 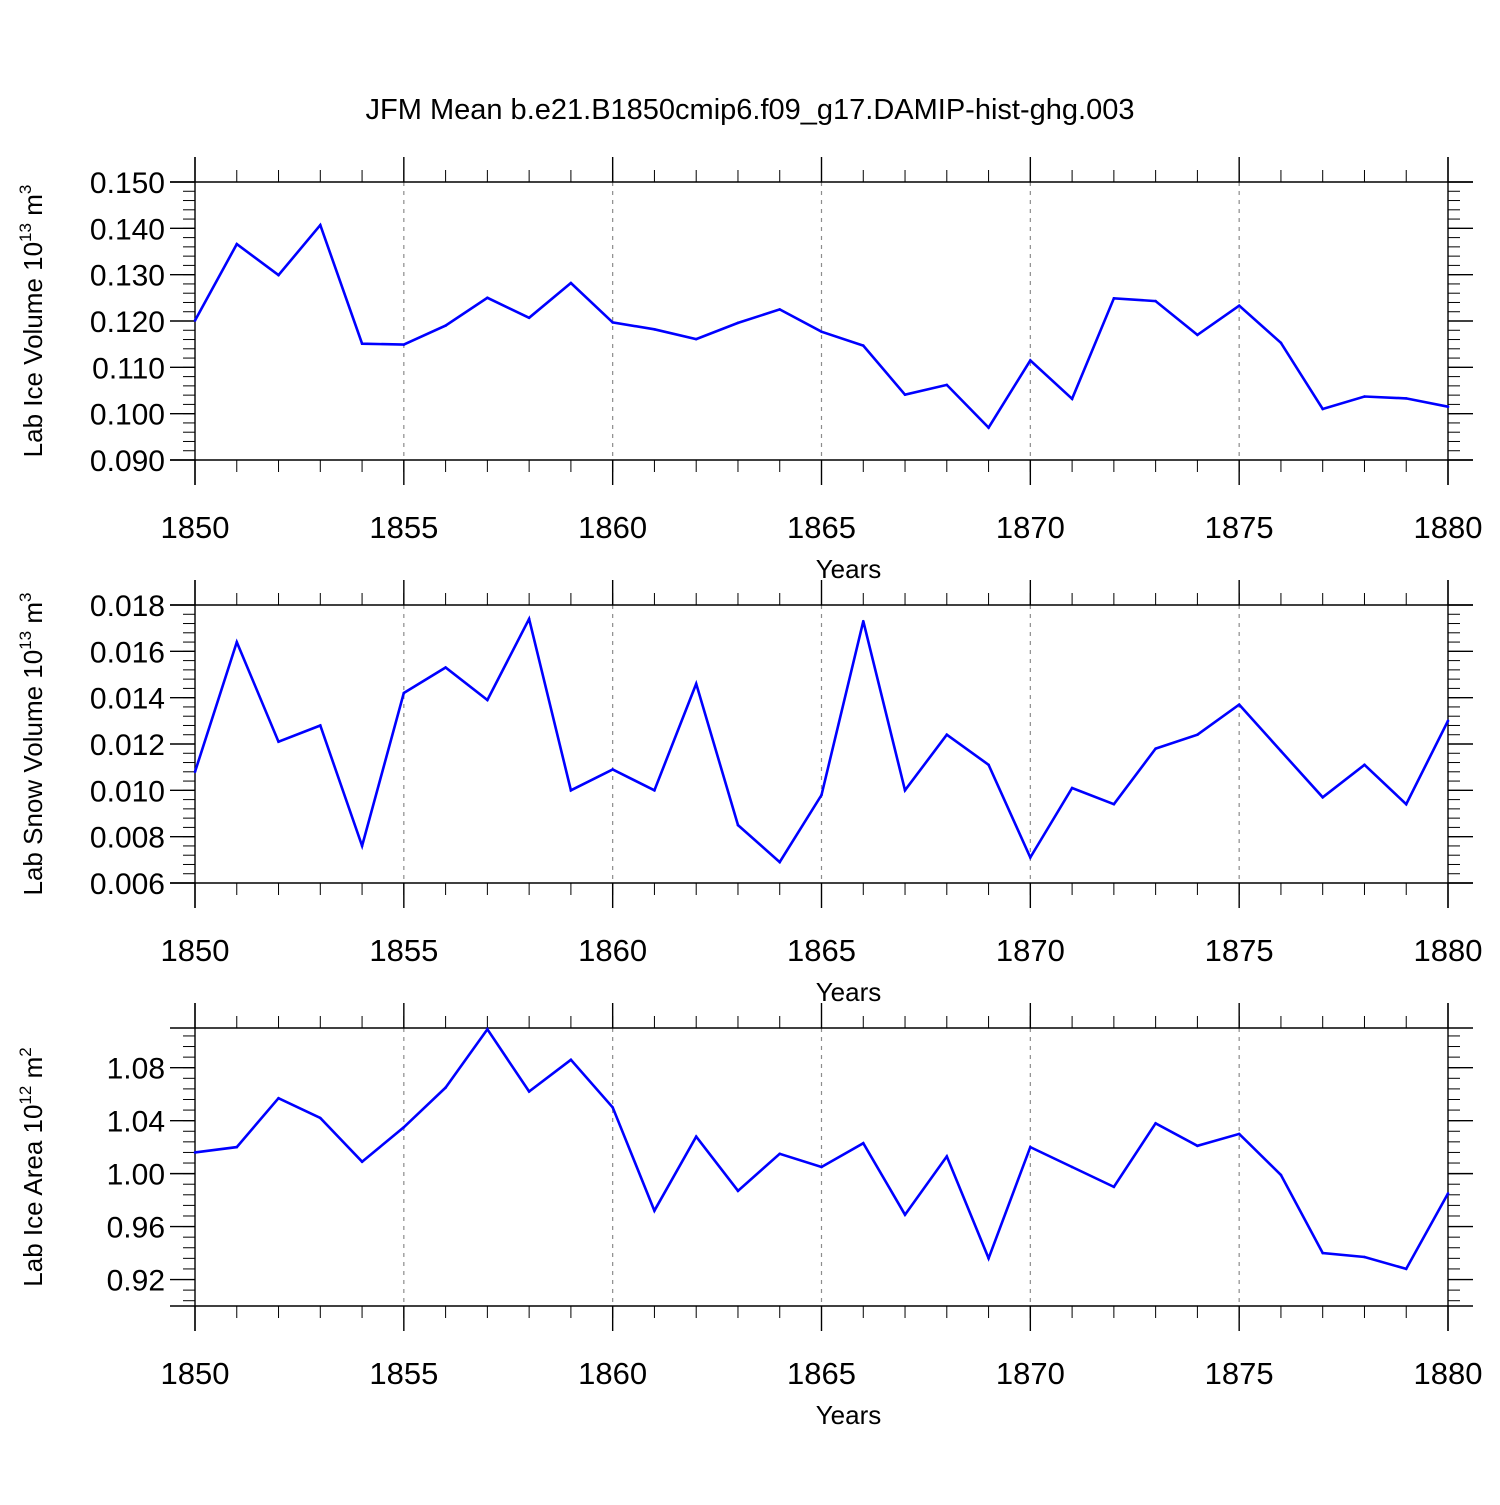 What do you see at coordinates (127, 699) in the screenshot?
I see `y-tick-label: 0.014` at bounding box center [127, 699].